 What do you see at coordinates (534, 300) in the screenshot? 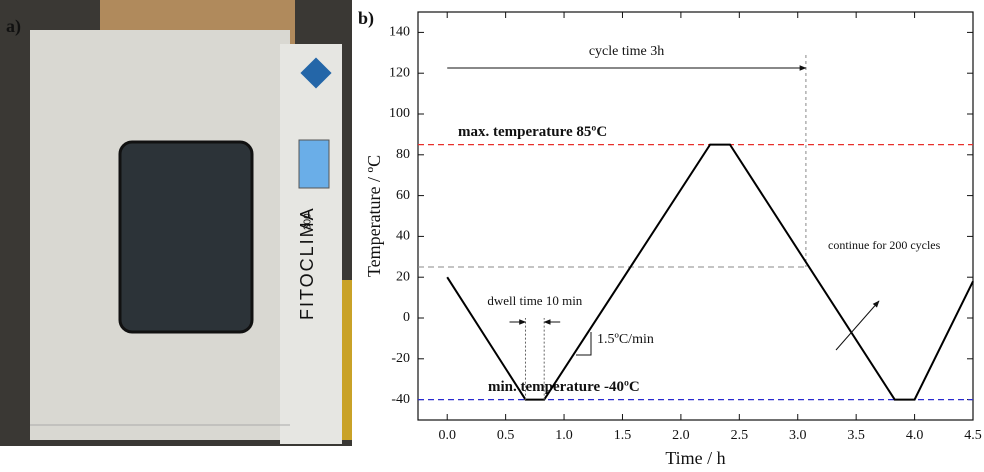
I see `annotation: dwell time 10 min` at bounding box center [534, 300].